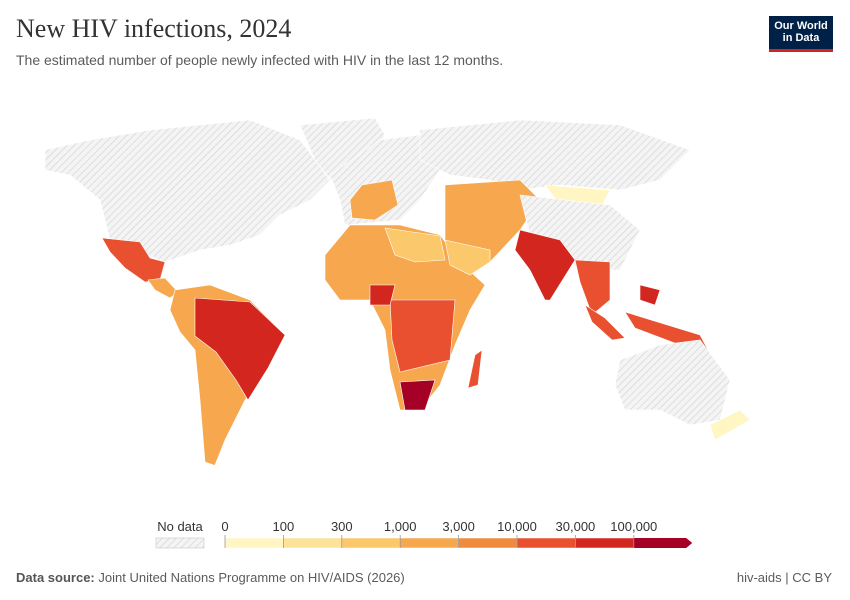 Image resolution: width=850 pixels, height=600 pixels. Describe the element at coordinates (342, 526) in the screenshot. I see `legend-tick-label: 300` at that location.